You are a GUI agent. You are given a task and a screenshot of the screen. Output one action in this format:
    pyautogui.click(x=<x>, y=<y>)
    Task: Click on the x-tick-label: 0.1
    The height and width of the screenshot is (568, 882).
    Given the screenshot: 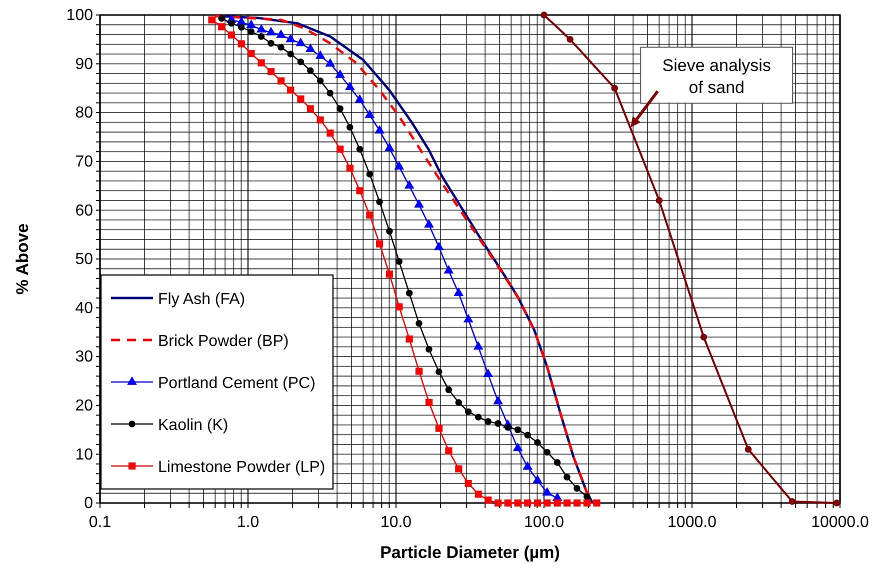 What is the action you would take?
    pyautogui.click(x=100, y=522)
    